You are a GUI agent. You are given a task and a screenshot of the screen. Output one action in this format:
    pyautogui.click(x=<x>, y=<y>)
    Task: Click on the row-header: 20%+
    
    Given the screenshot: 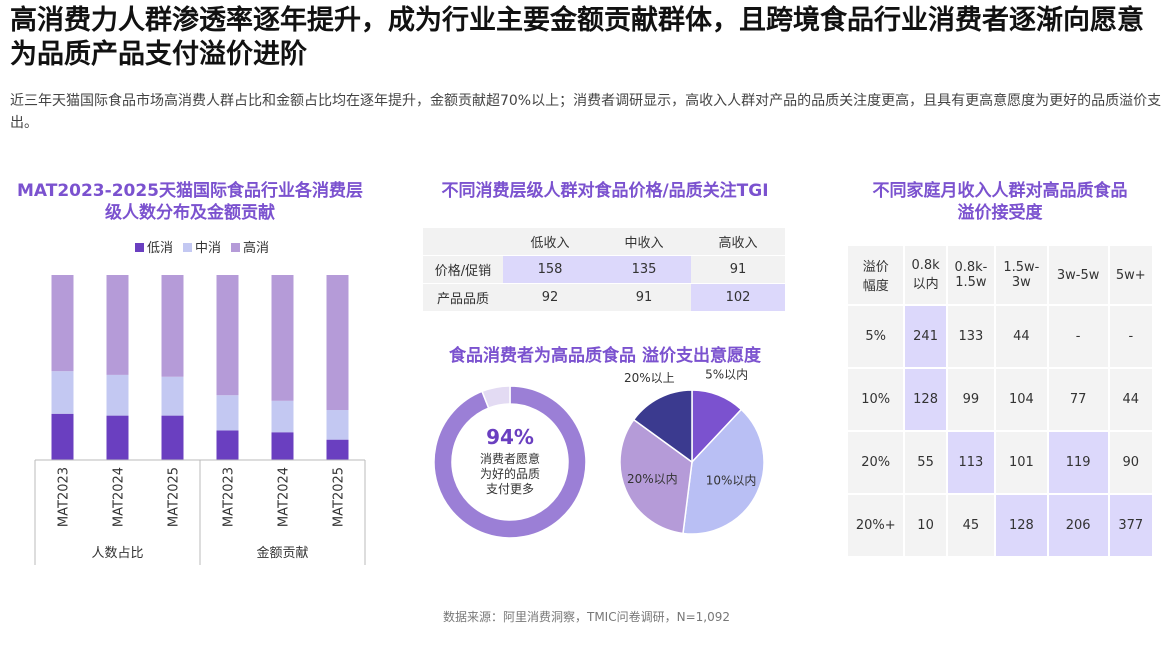 What is the action you would take?
    pyautogui.click(x=875, y=525)
    